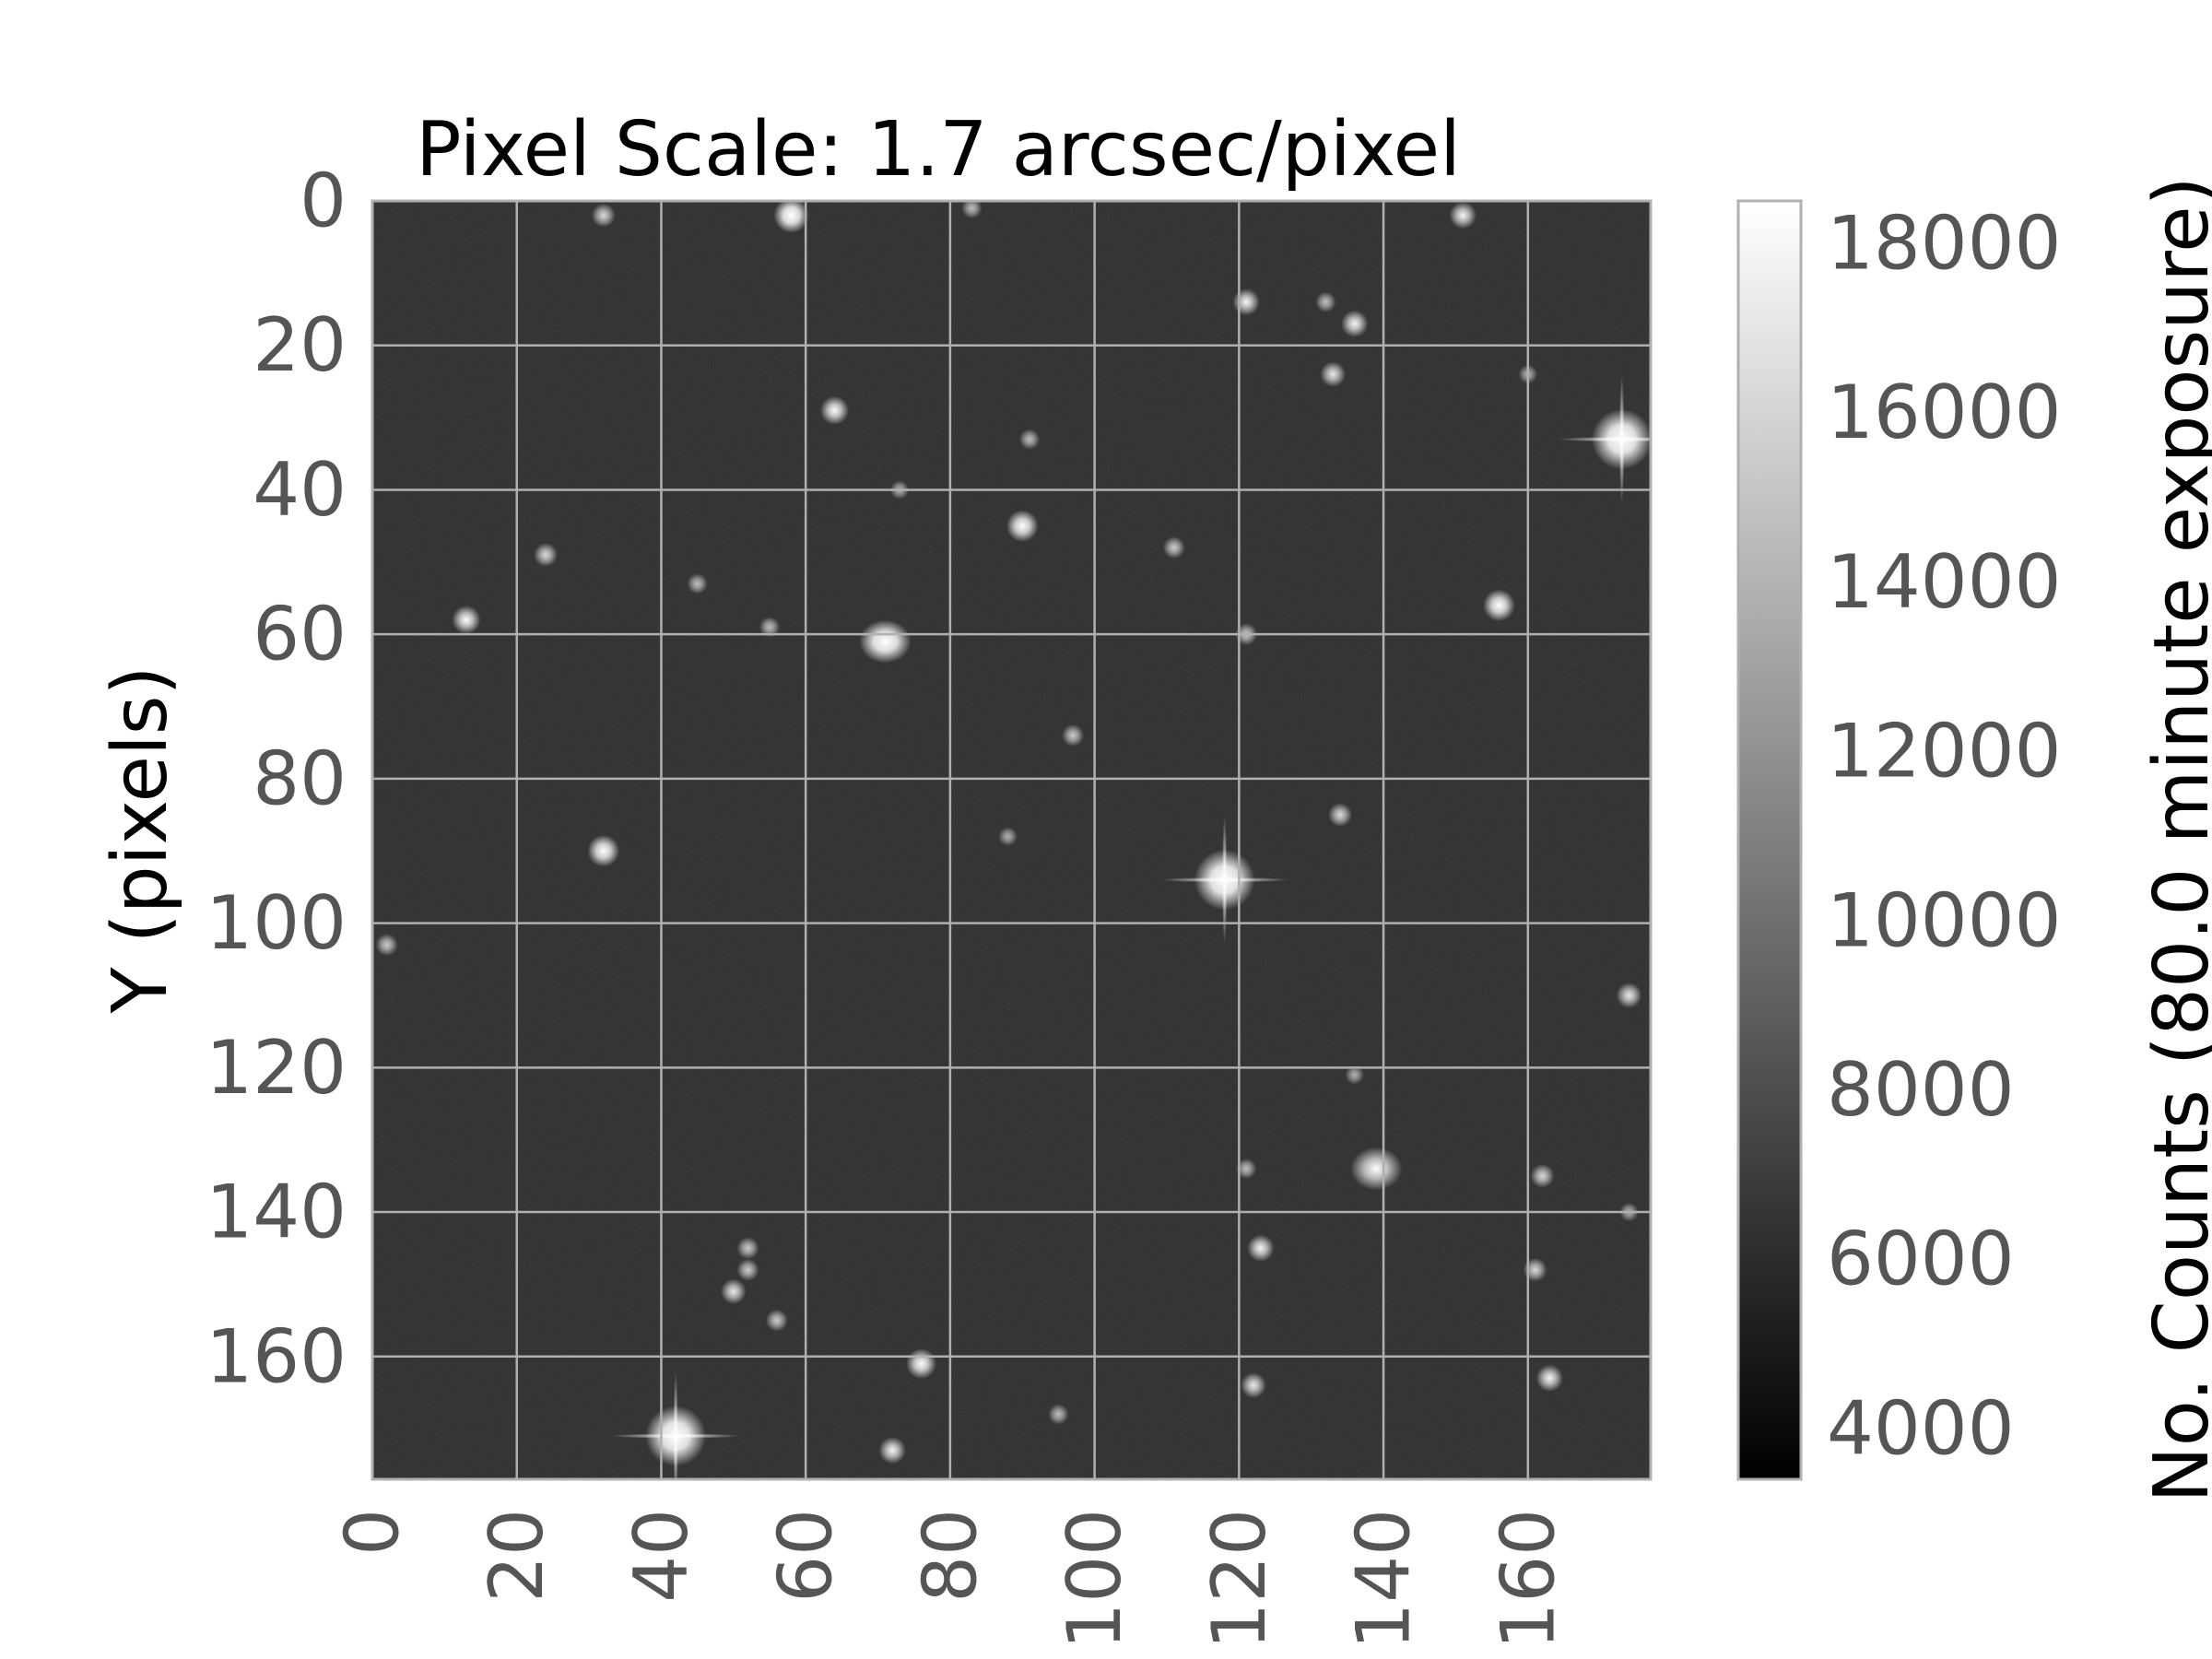 This screenshot has width=2212, height=1659. I want to click on colorbar-gradient, so click(1769, 840).